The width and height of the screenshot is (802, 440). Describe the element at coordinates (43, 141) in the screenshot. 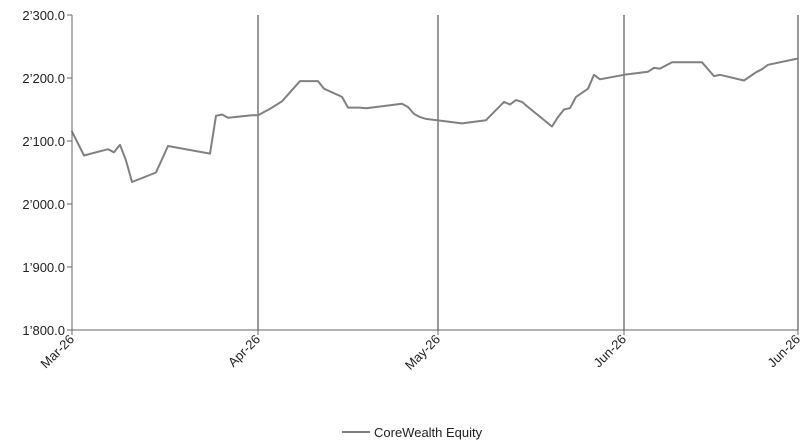

I see `y-tick-label: 2’100.0` at that location.